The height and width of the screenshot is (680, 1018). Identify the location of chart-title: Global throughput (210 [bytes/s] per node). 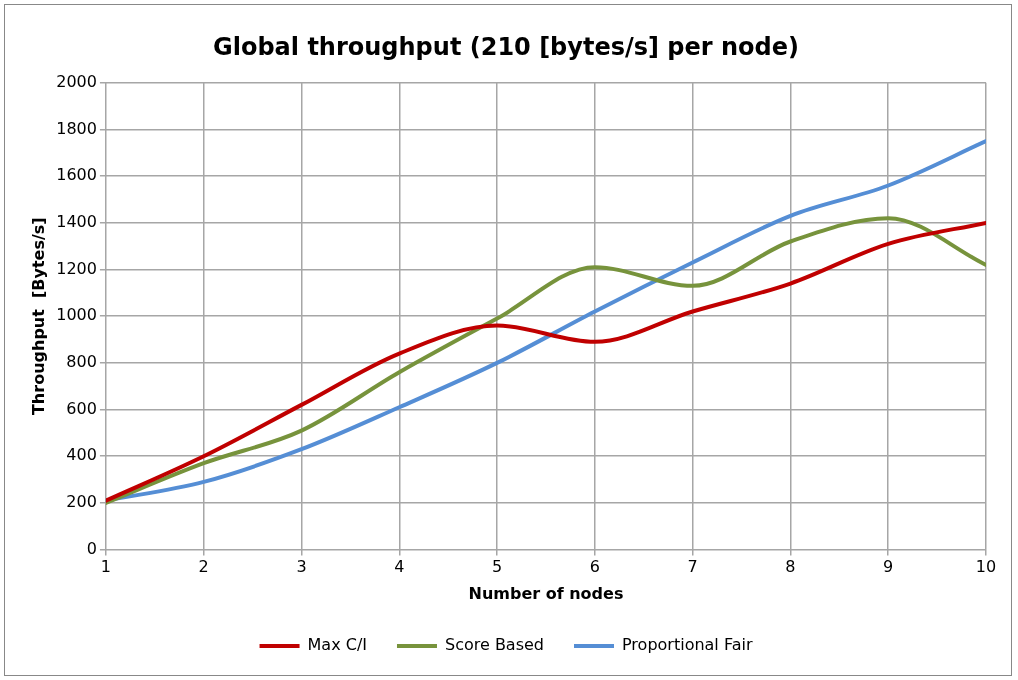
(506, 46).